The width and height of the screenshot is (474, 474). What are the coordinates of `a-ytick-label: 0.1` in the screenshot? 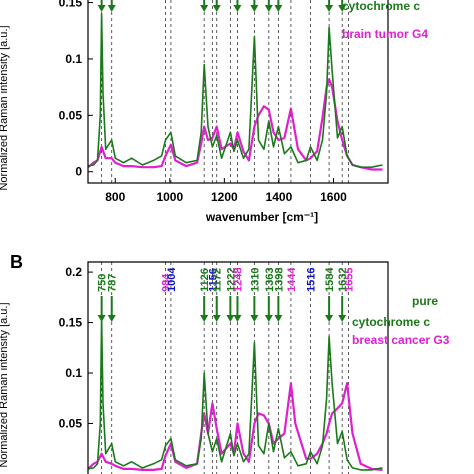 It's located at (73, 59).